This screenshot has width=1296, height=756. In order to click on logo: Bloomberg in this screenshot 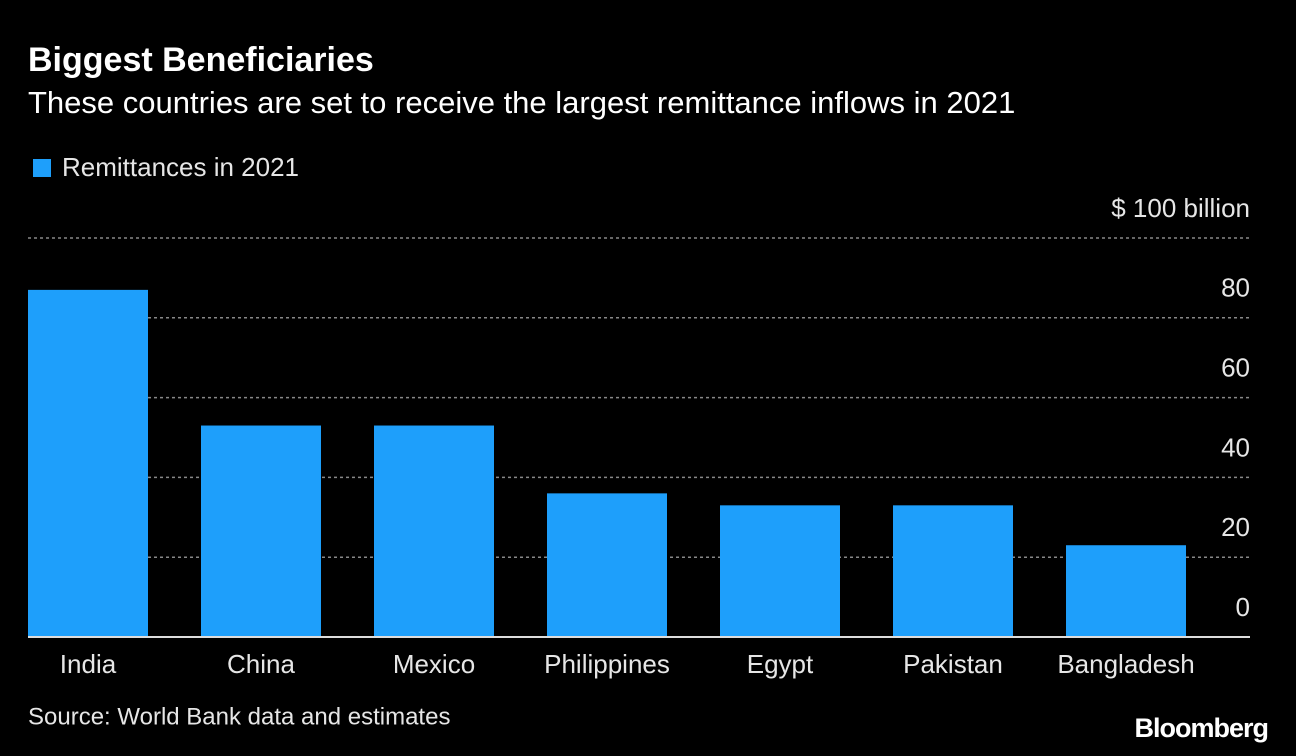, I will do `click(1201, 728)`.